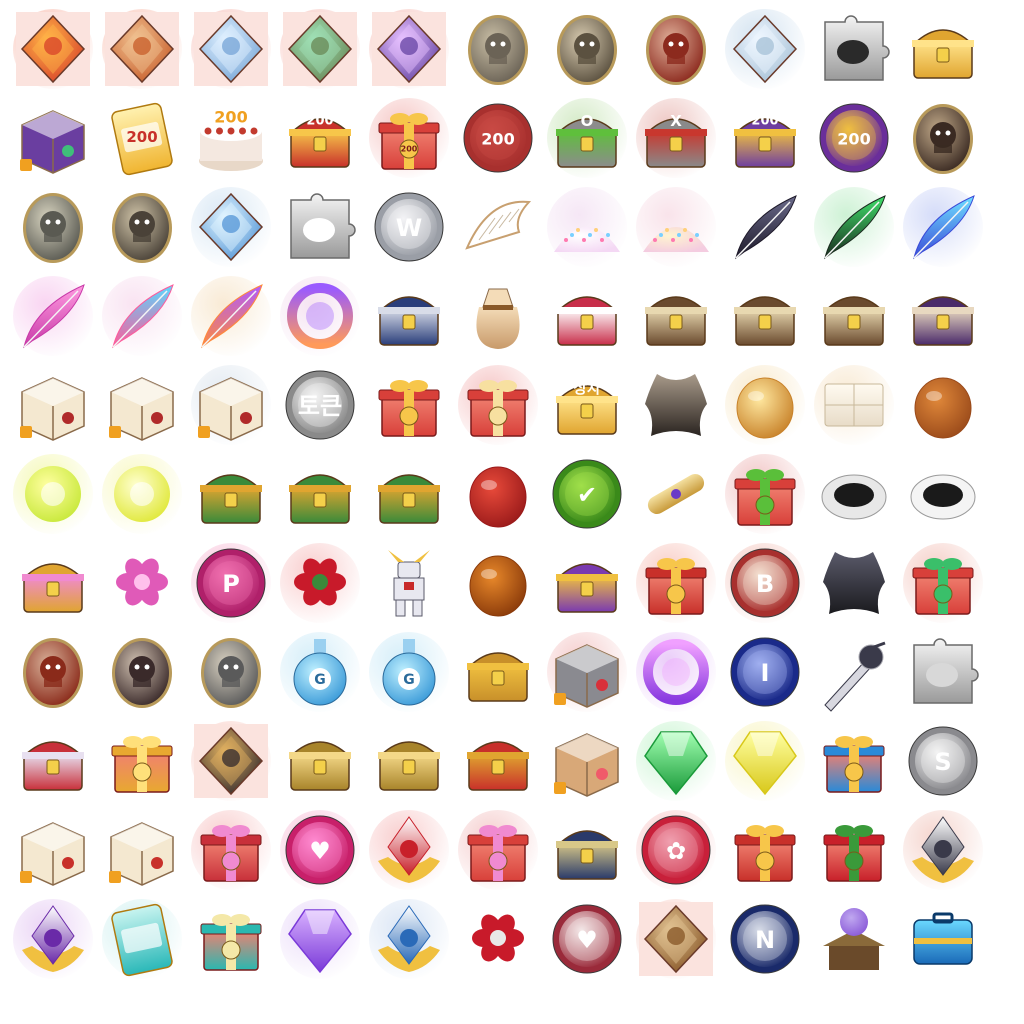 The image size is (1024, 1024). Describe the element at coordinates (230, 582) in the screenshot. I see `item-slot: P` at that location.